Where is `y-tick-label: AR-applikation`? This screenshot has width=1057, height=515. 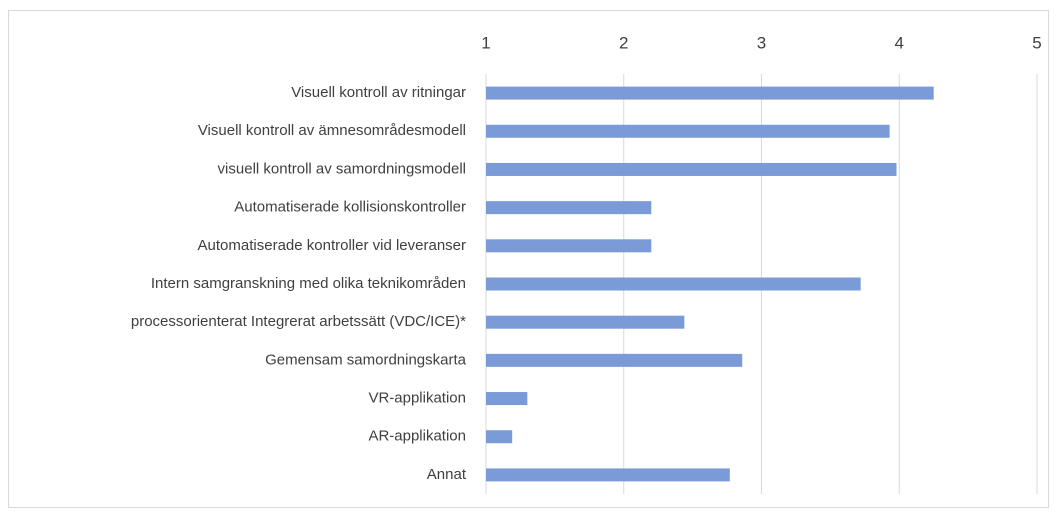 y-tick-label: AR-applikation is located at coordinates (417, 436).